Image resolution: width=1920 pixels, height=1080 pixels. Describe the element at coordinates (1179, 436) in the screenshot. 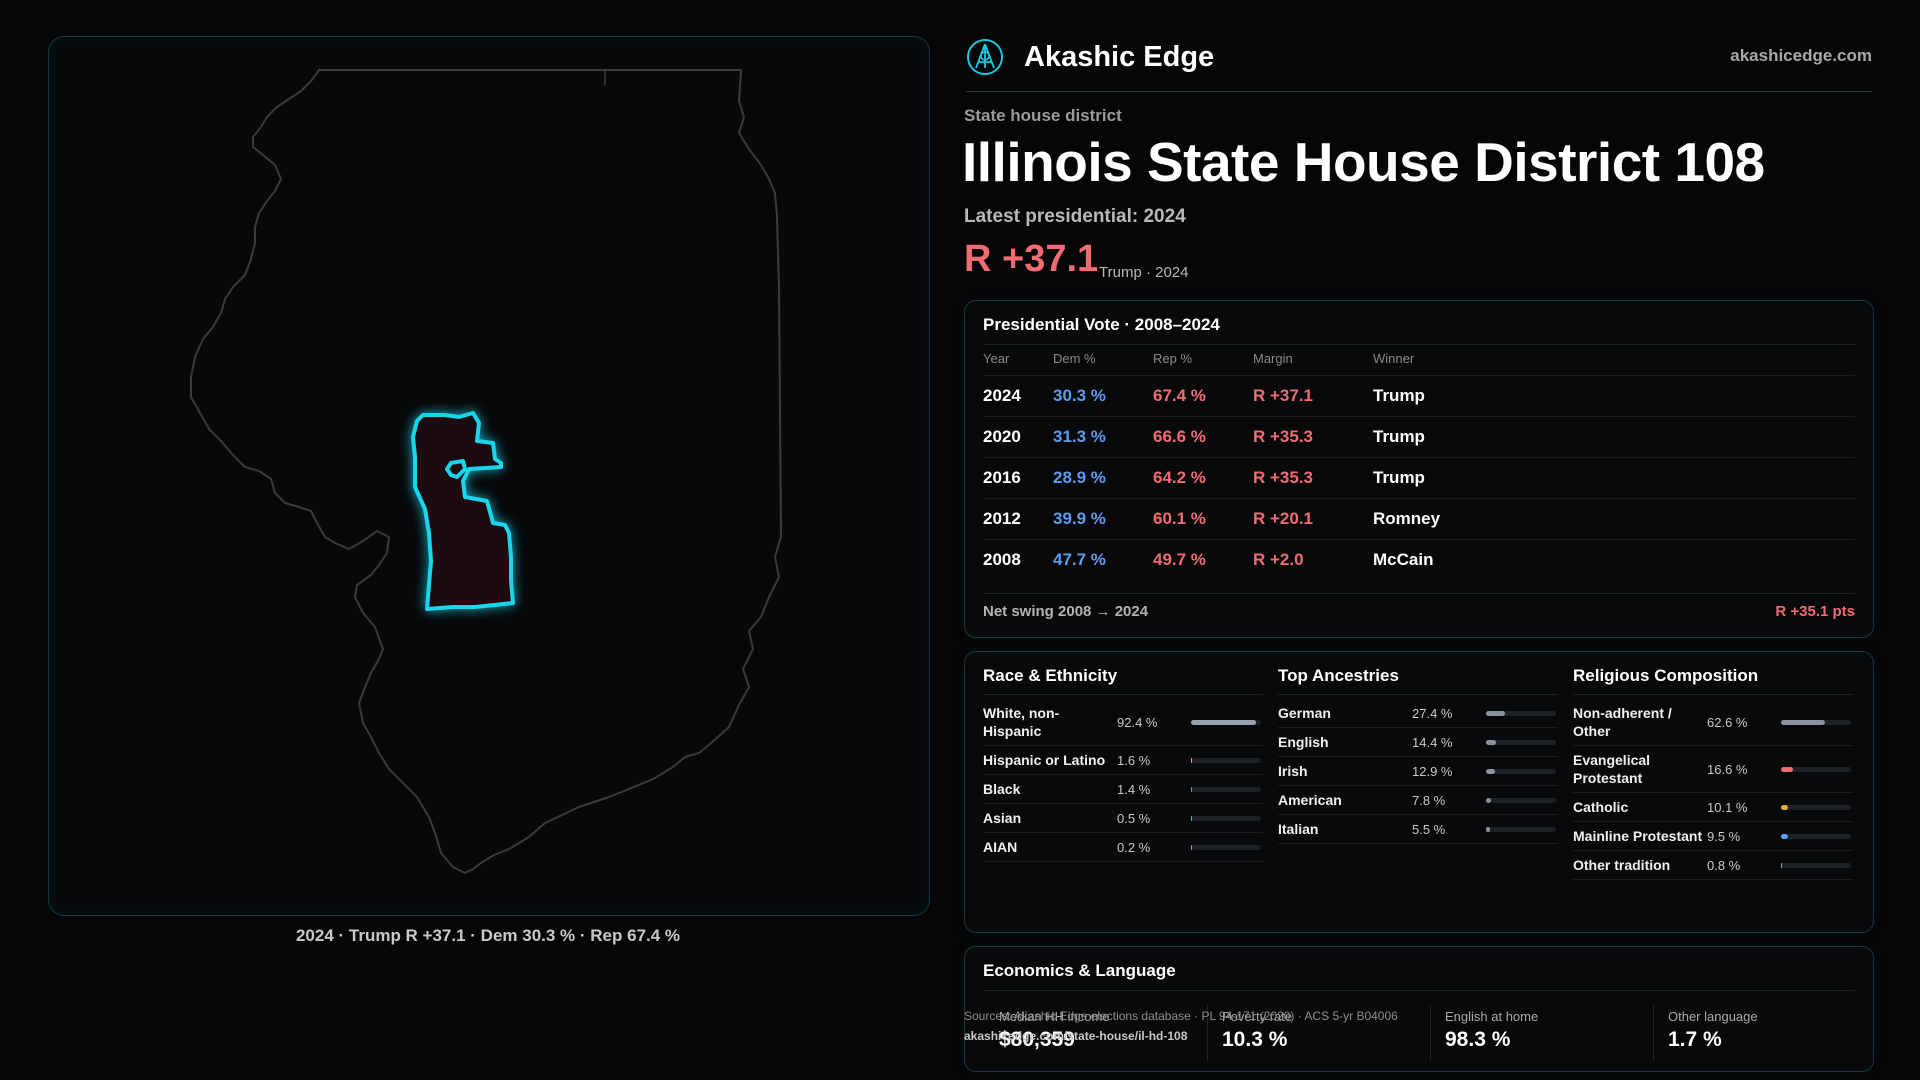

I see `row-rep: 66.6 %` at that location.